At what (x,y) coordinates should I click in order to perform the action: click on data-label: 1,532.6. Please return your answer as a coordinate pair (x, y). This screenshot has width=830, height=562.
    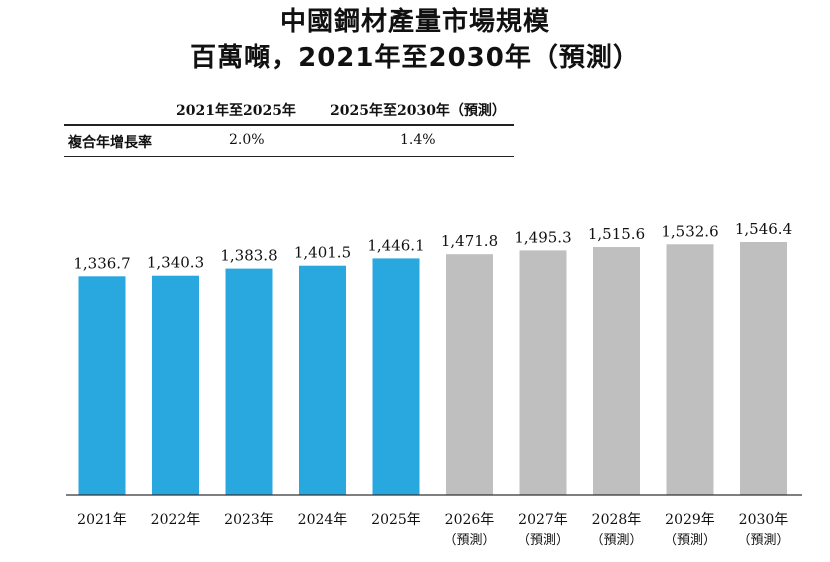
    Looking at the image, I should click on (689, 231).